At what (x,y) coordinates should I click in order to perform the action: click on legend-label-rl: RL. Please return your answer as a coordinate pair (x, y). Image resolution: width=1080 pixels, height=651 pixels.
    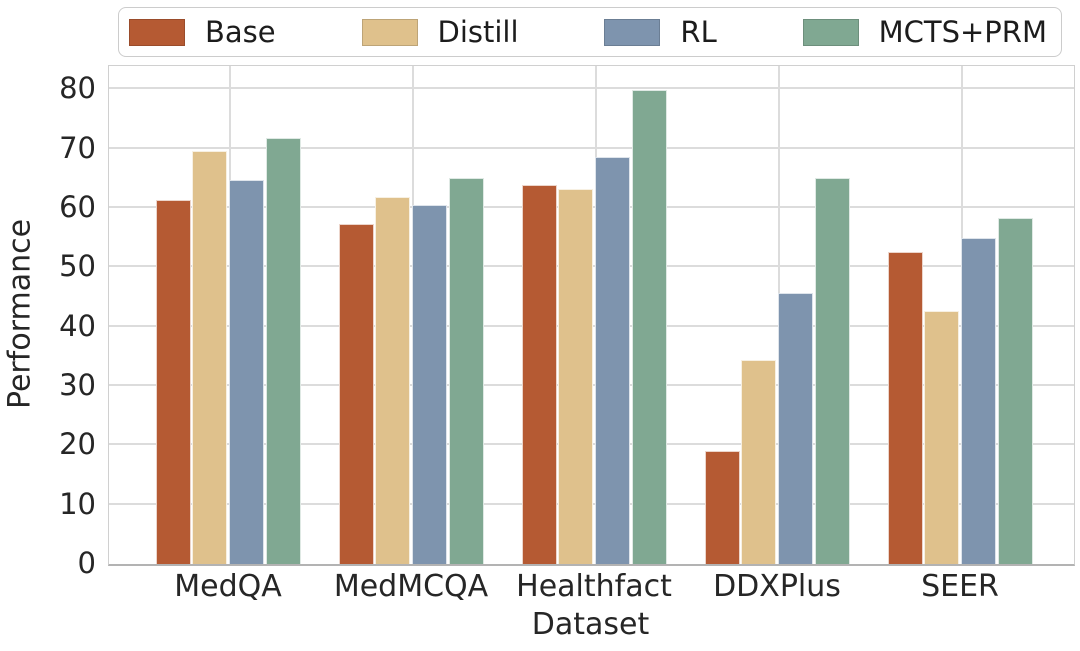
    Looking at the image, I should click on (698, 32).